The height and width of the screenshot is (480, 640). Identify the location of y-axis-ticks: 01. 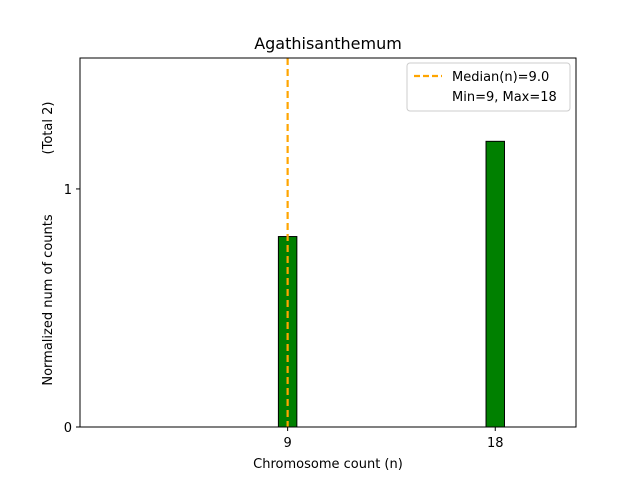
(72, 309).